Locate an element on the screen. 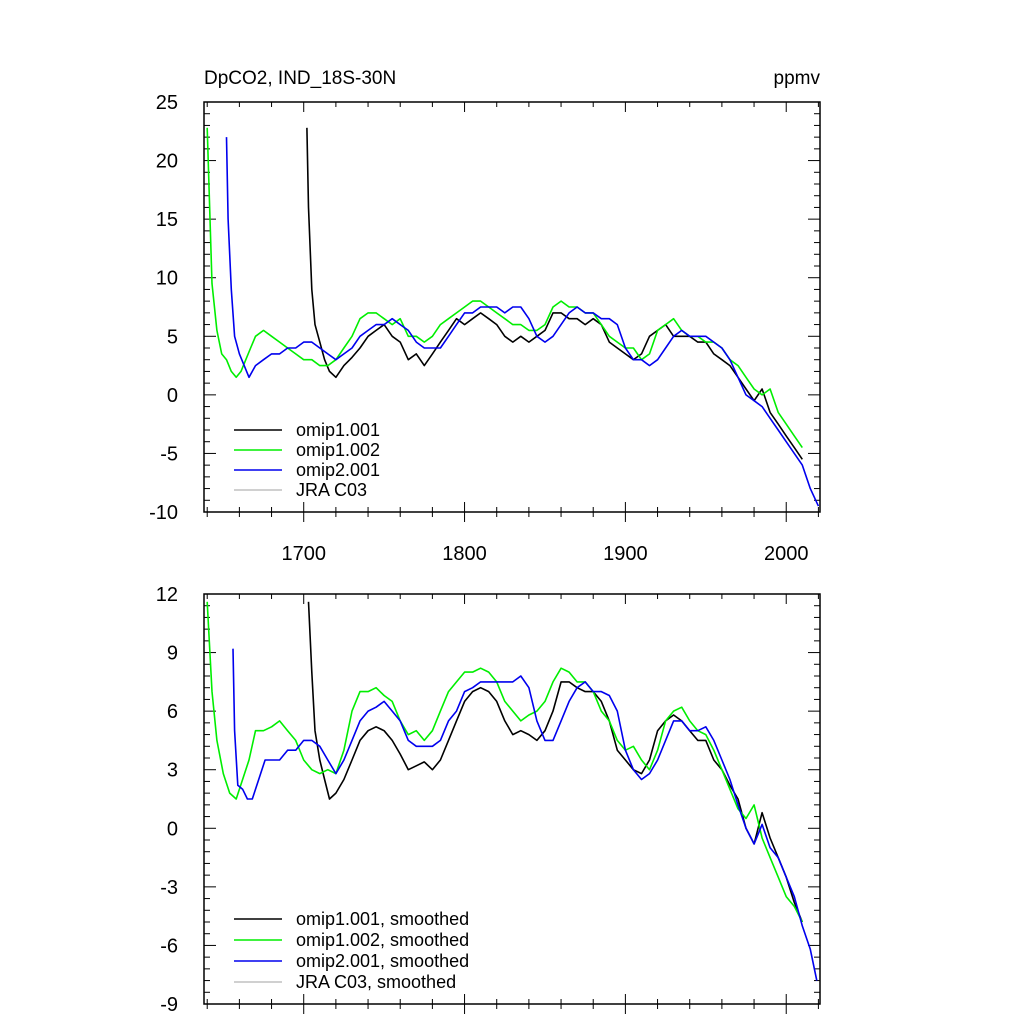 The width and height of the screenshot is (1024, 1024). y-tick-label: 9 is located at coordinates (172, 654).